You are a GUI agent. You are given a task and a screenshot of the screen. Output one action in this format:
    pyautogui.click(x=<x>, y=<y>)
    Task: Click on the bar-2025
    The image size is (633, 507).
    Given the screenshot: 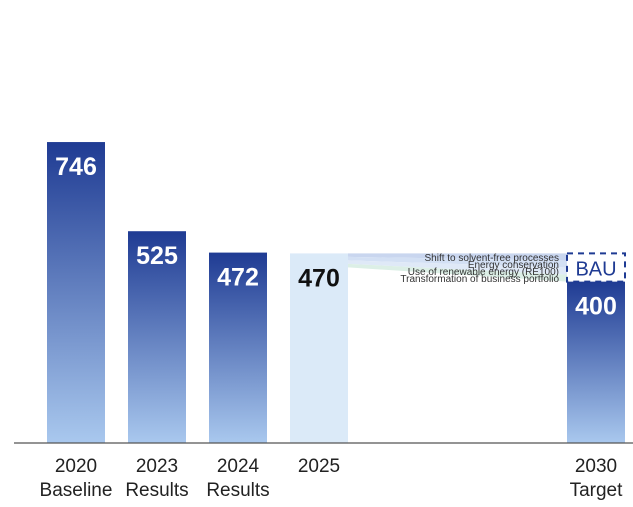 What is the action you would take?
    pyautogui.click(x=319, y=348)
    